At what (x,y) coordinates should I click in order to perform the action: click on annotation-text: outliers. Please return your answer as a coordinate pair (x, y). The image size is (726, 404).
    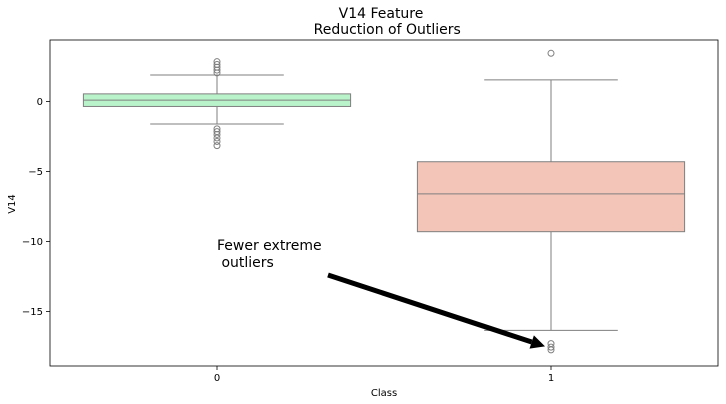
    Looking at the image, I should click on (245, 263).